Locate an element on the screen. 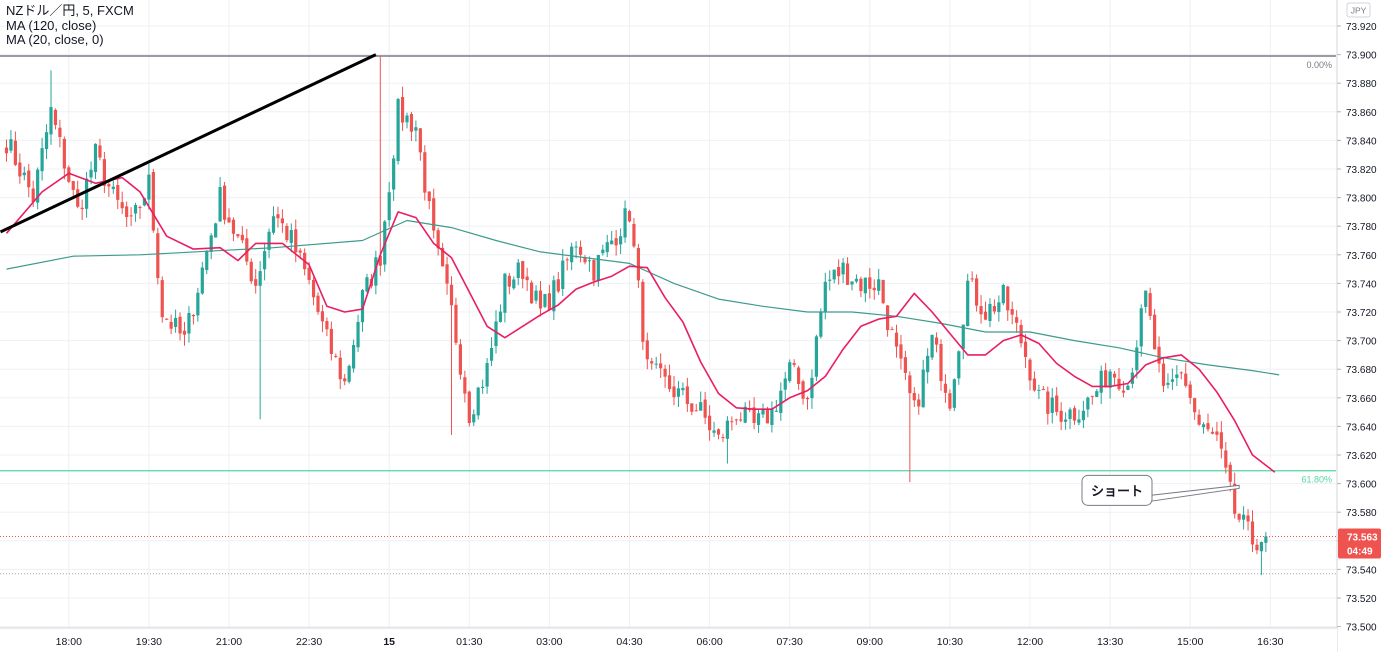  ma120-legend: MA (120, close) is located at coordinates (51, 25).